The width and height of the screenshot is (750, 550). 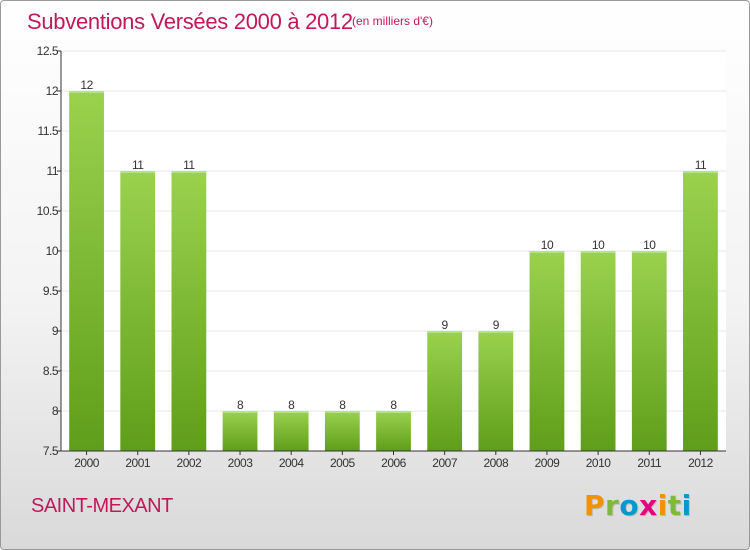 What do you see at coordinates (48, 51) in the screenshot?
I see `y-tick-label: 12.5` at bounding box center [48, 51].